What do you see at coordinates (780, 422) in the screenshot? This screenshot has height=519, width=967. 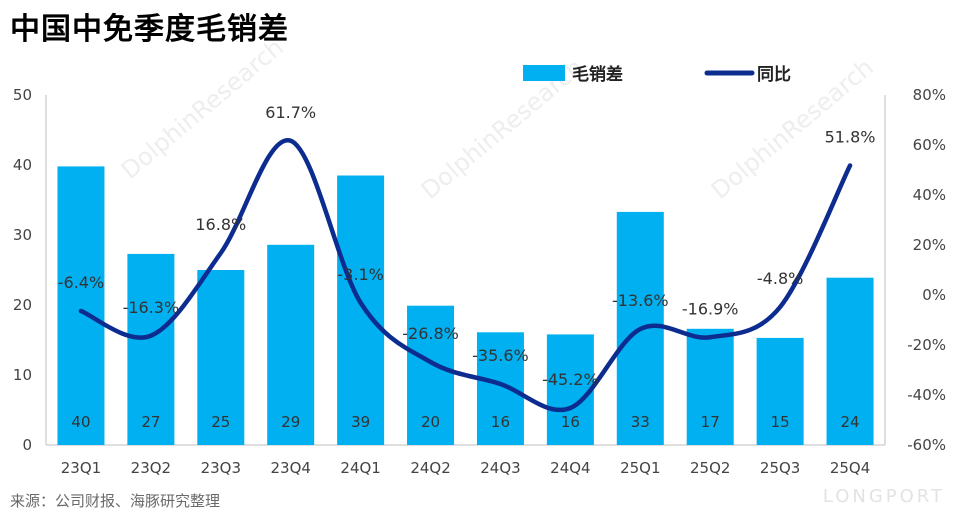 I see `bar-value-label: 15` at bounding box center [780, 422].